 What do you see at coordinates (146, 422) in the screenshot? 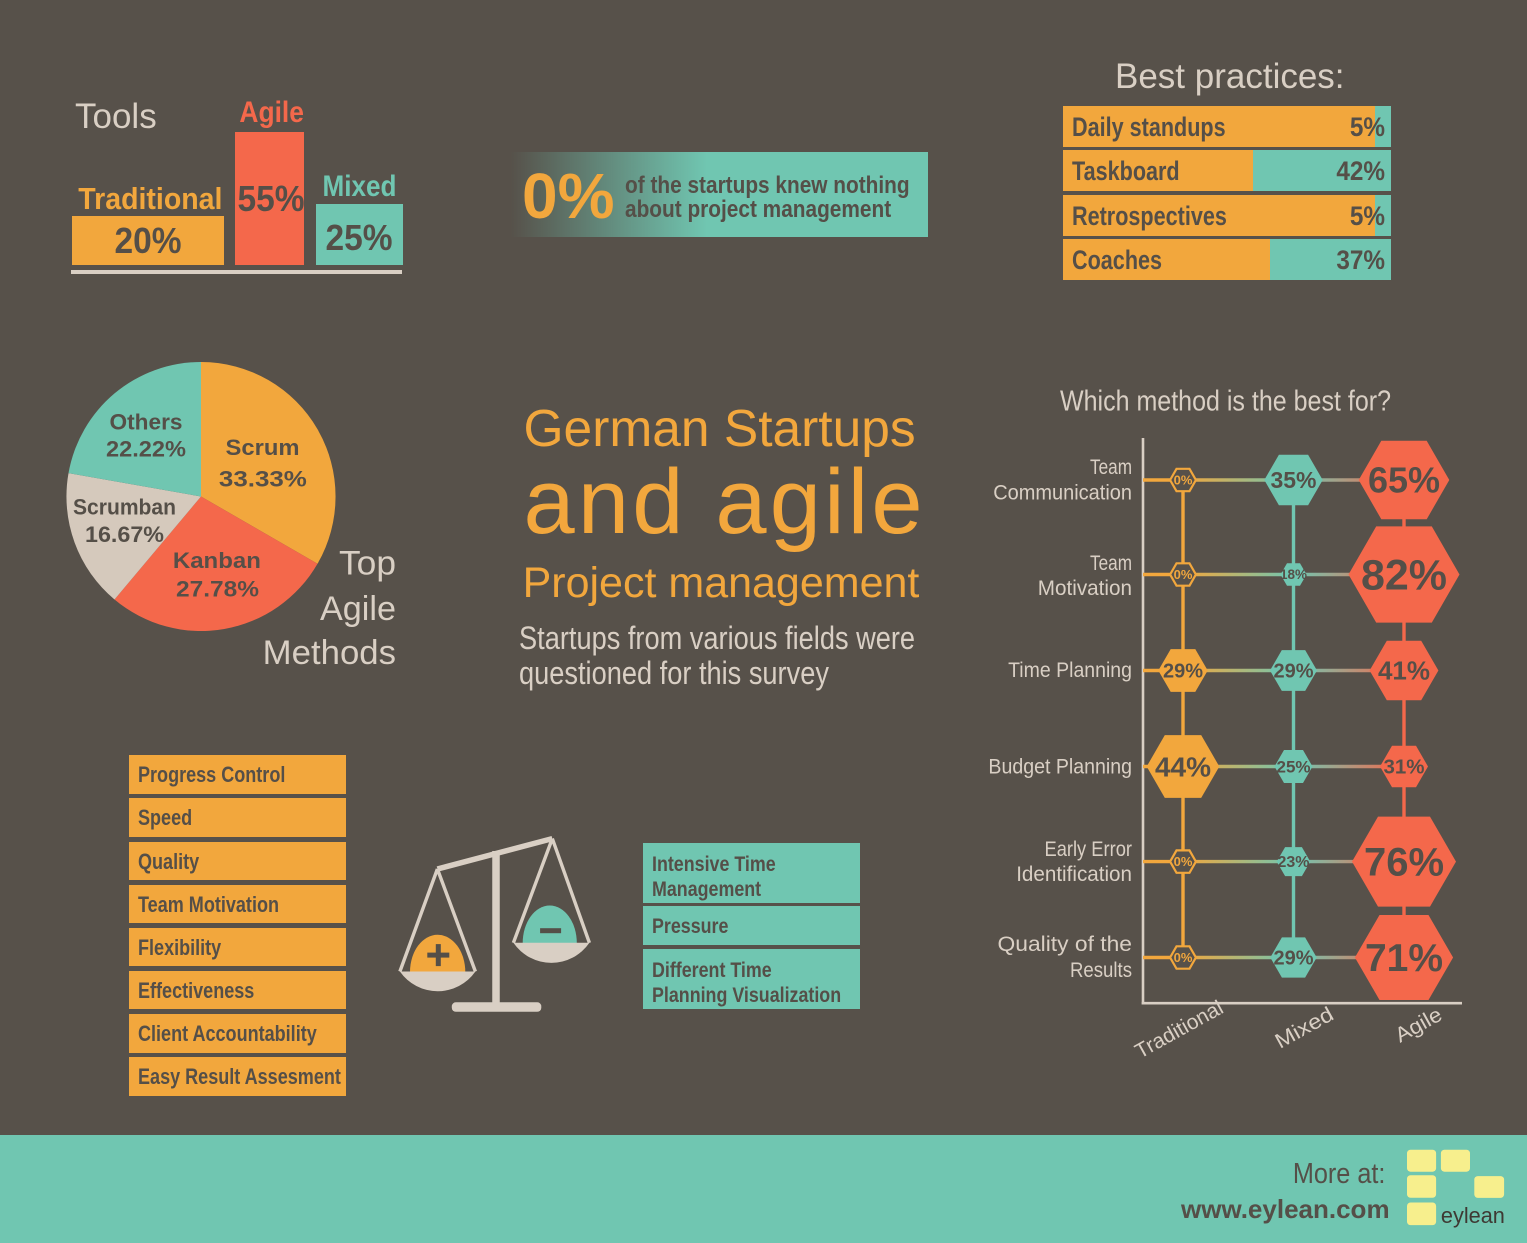
I see `svg-text: Others` at bounding box center [146, 422].